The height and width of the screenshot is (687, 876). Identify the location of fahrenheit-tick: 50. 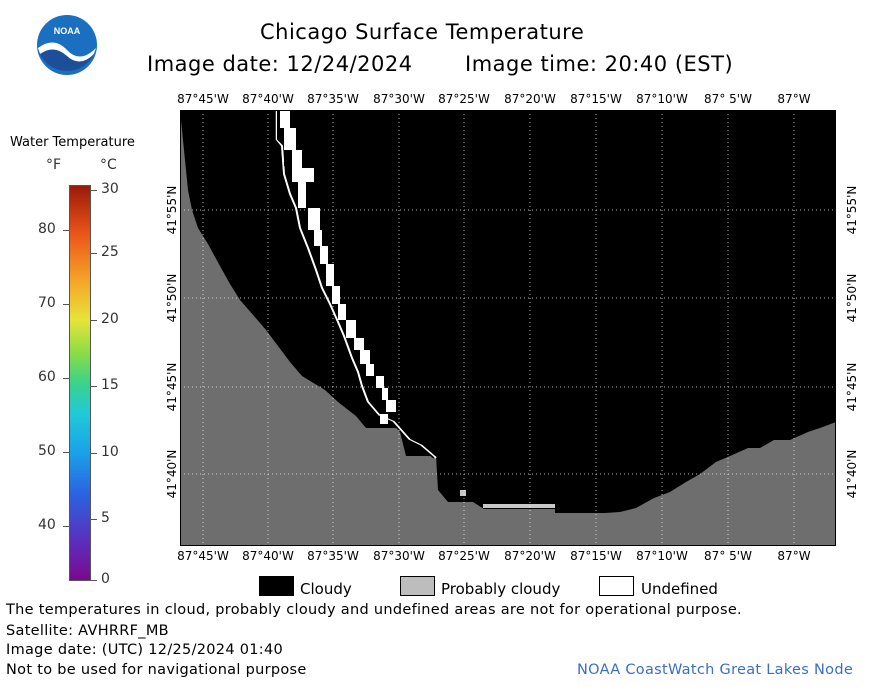
(47, 451).